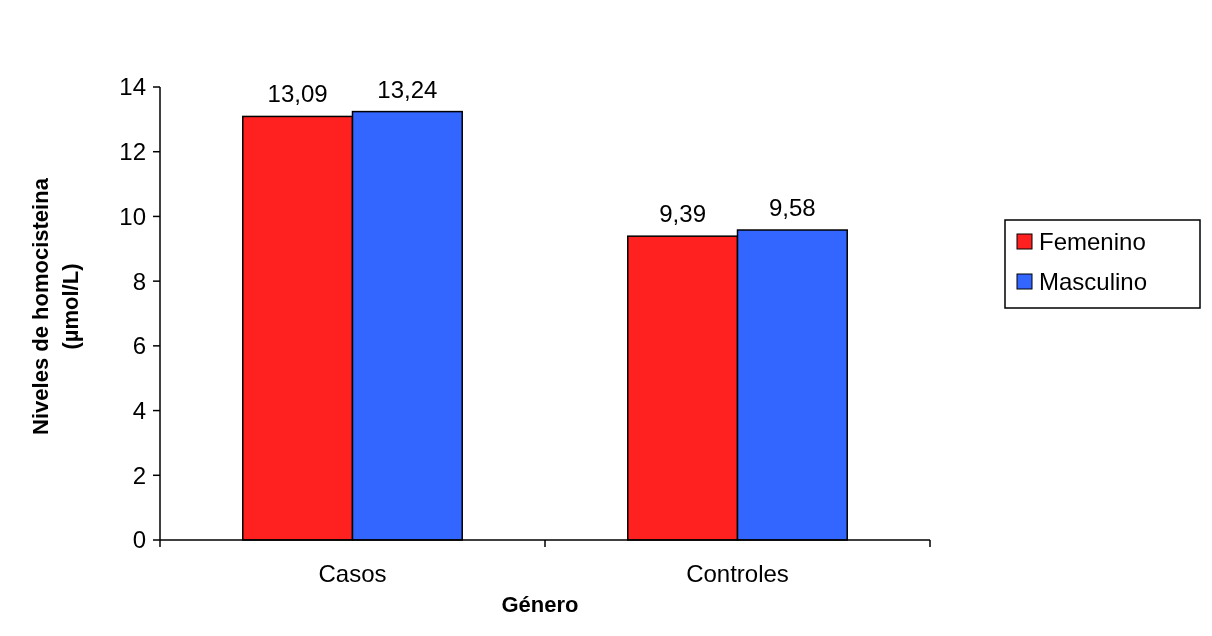 The width and height of the screenshot is (1212, 636). I want to click on data-label: 13,24, so click(407, 89).